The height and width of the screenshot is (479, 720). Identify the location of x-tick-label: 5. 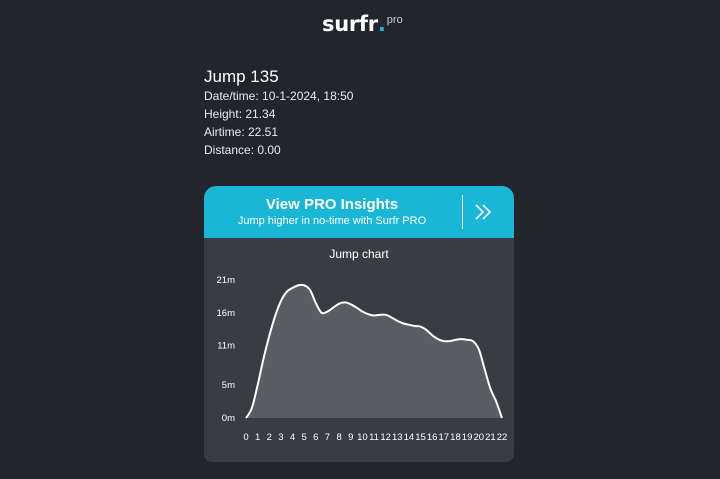
(304, 437).